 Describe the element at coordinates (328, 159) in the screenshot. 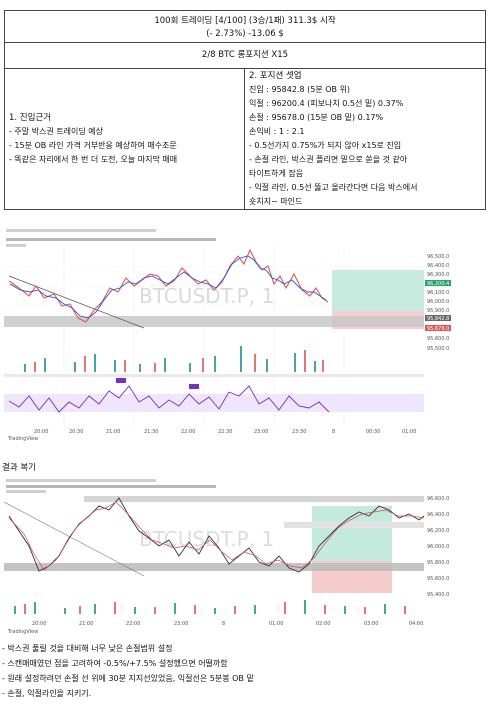

I see `position-line: - 손절 라인, 박스권 플리면 밑으로 쏟을 것 같아` at that location.